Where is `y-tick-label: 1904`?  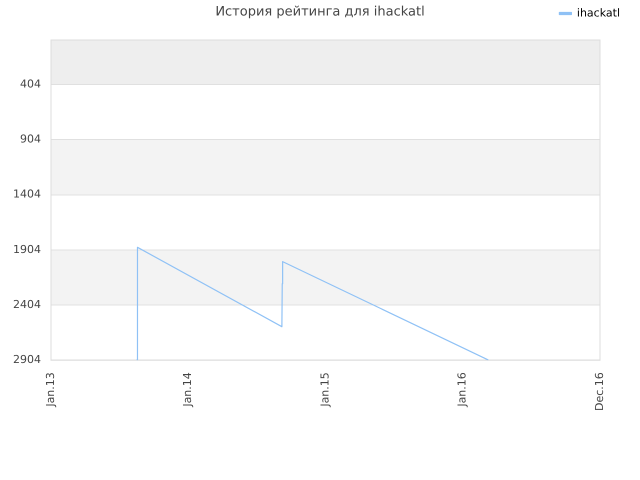
y-tick-label: 1904 is located at coordinates (26, 249).